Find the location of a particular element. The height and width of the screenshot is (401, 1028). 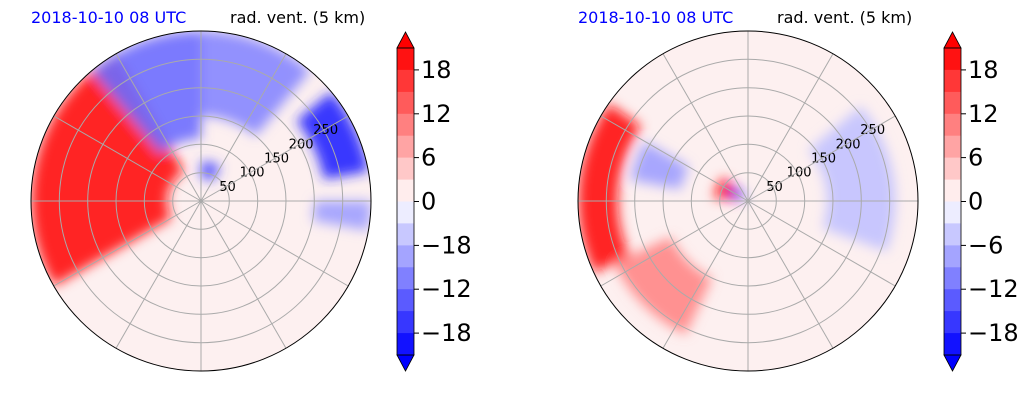

colorbar: 18 12 6 0 −6 −12 −18 is located at coordinates (981, 201).